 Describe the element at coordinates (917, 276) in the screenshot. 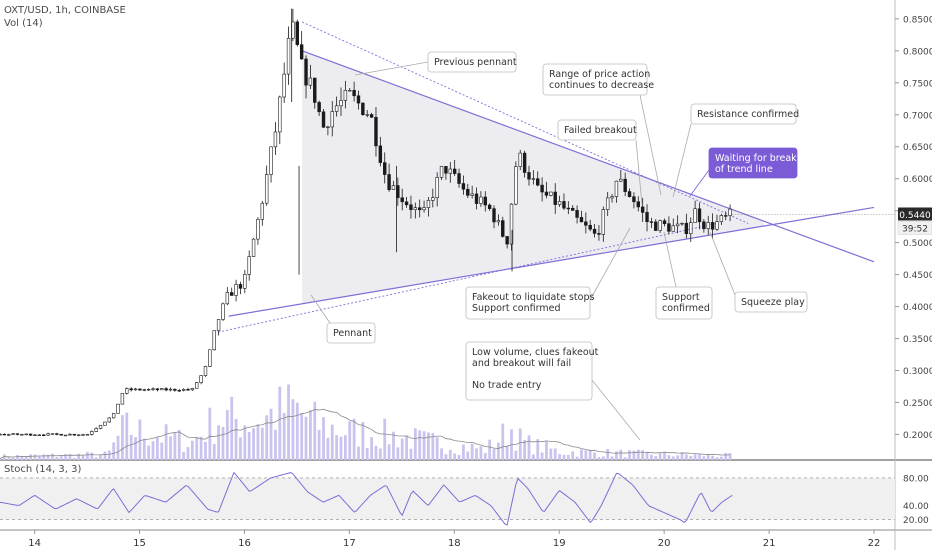

I see `price-tick-label: 0.4500` at that location.